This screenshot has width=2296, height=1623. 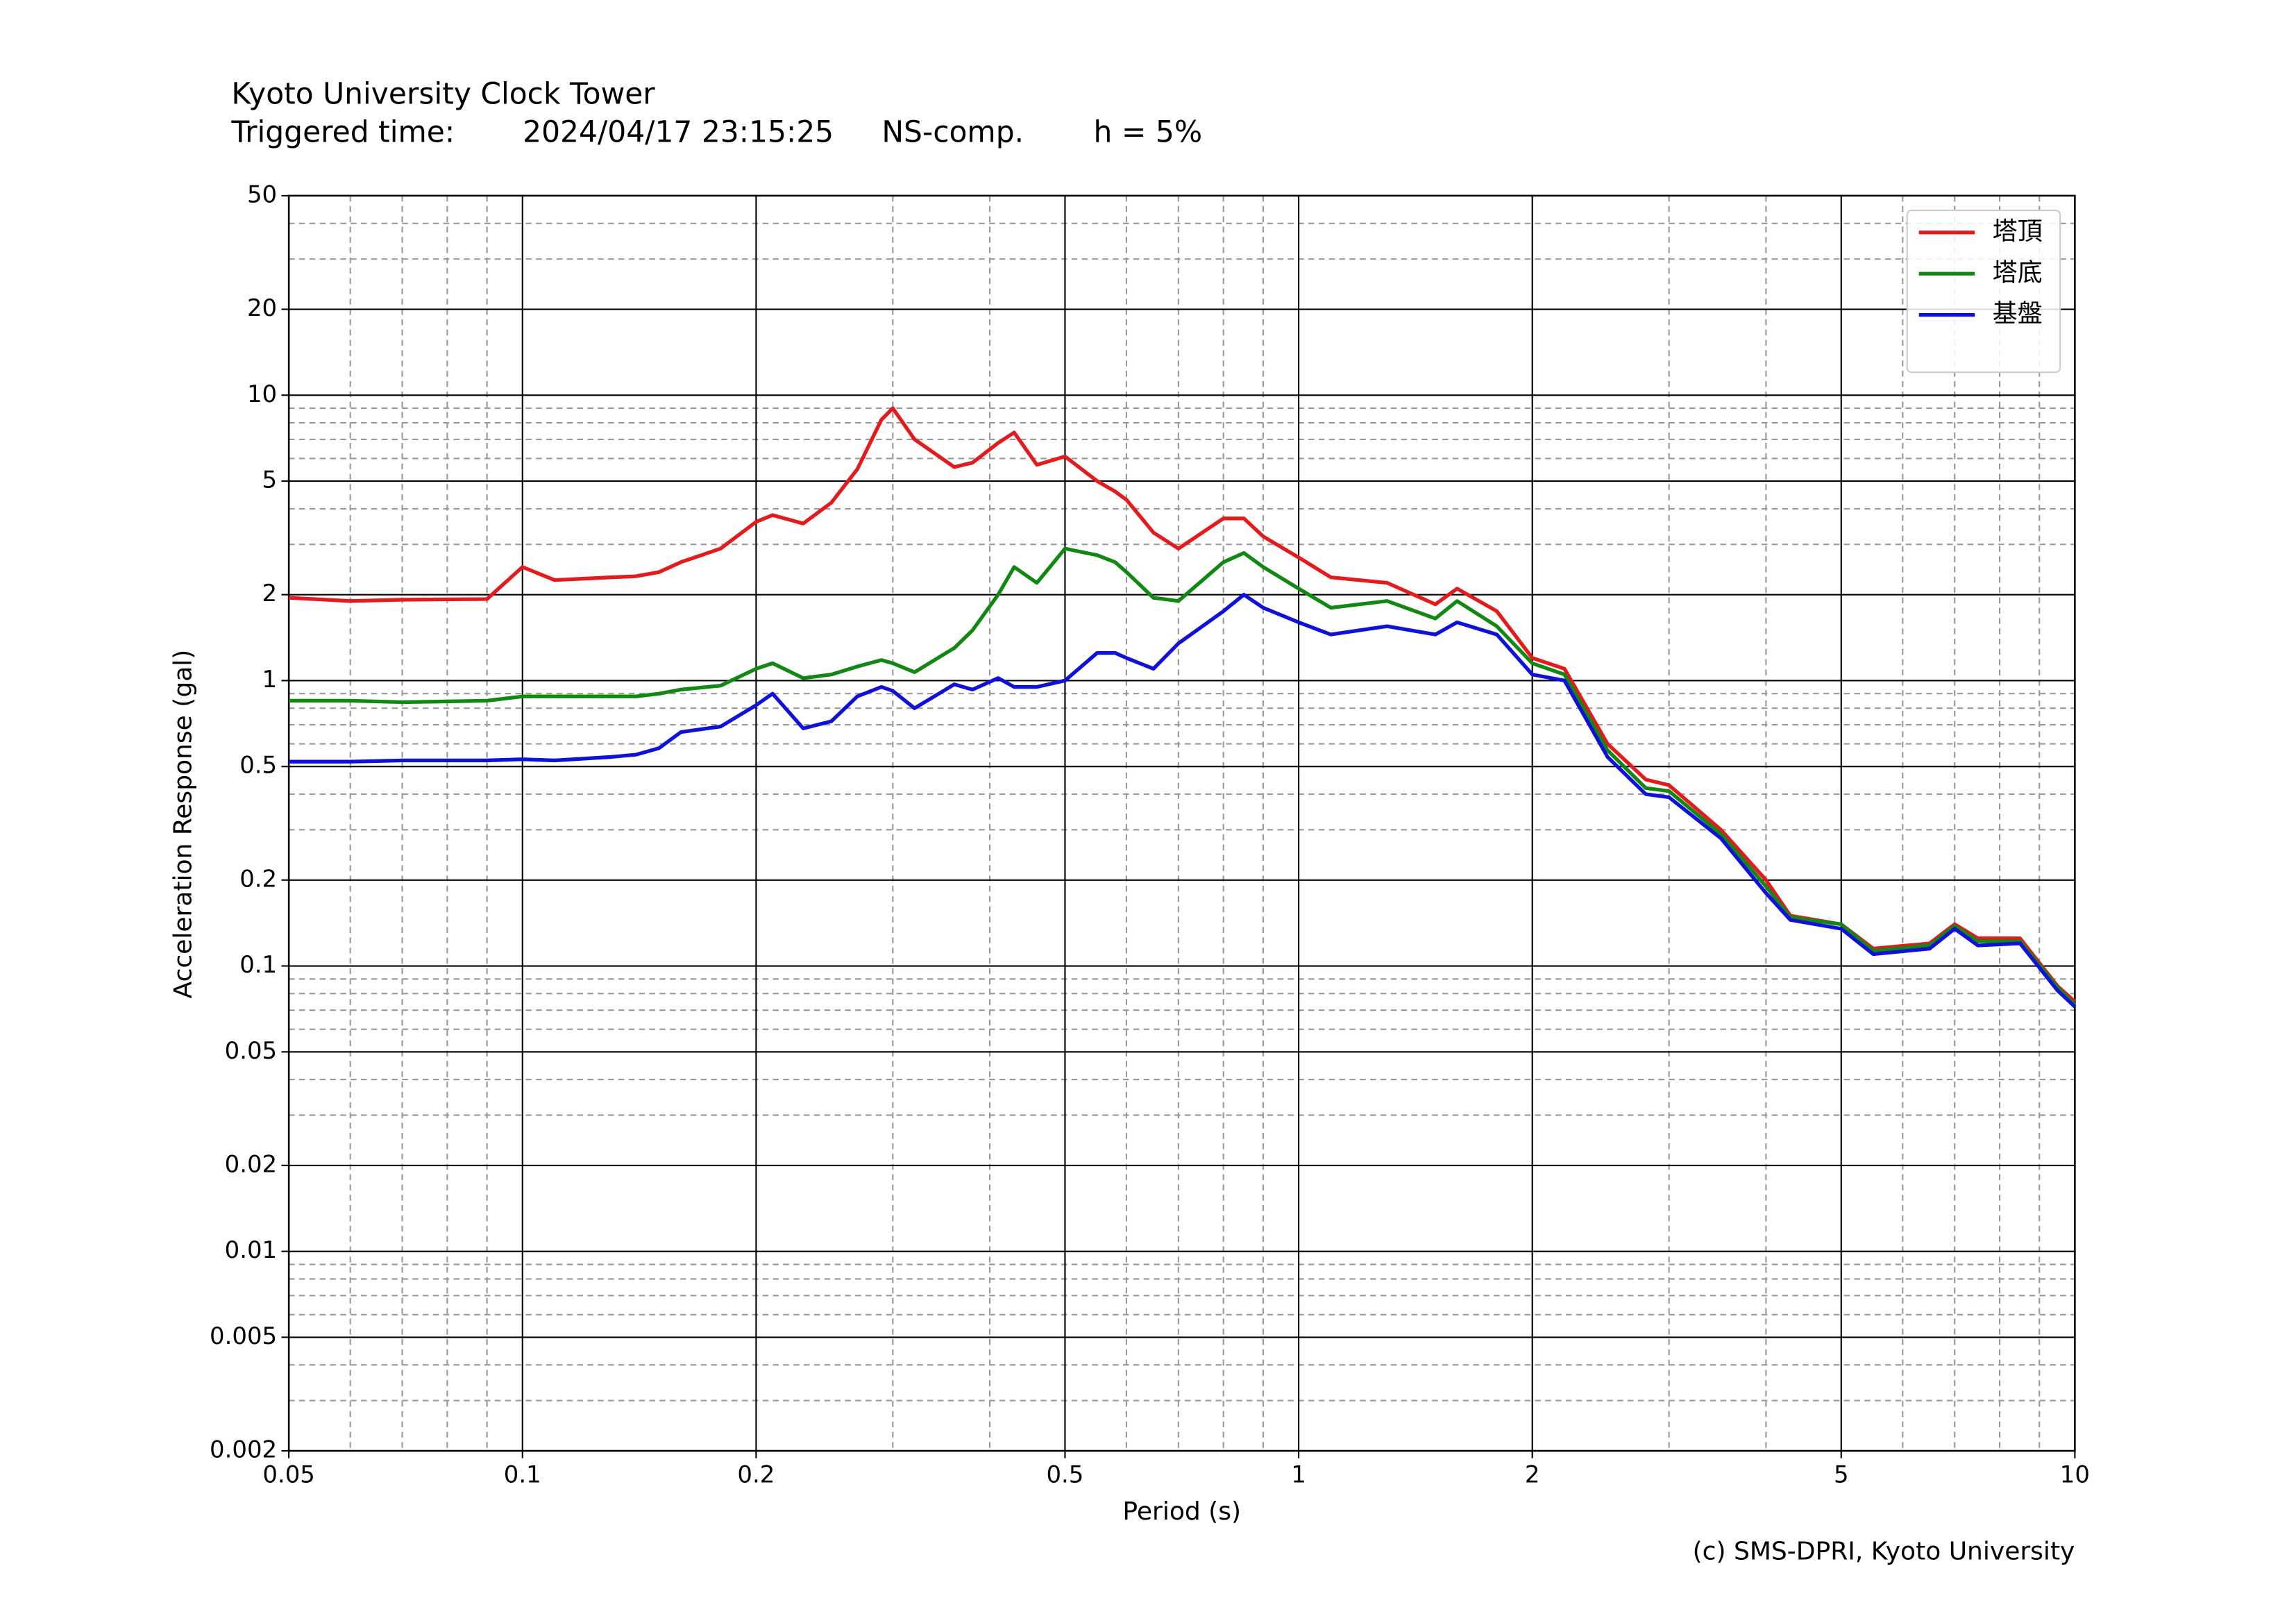 What do you see at coordinates (952, 132) in the screenshot?
I see `subtitle: NS-comp.` at bounding box center [952, 132].